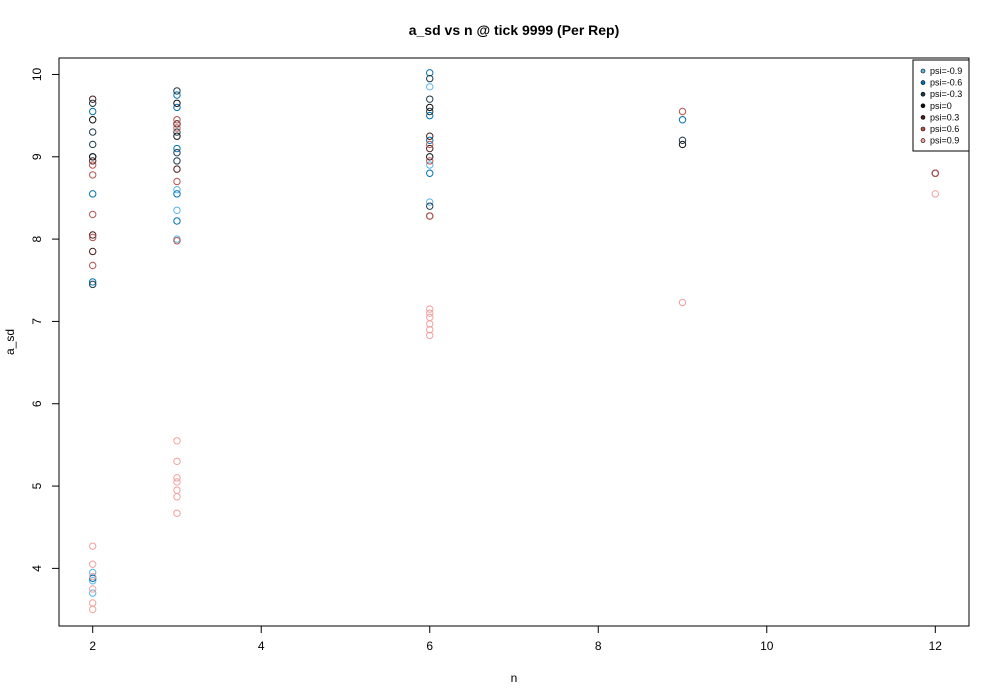 The height and width of the screenshot is (700, 1000). I want to click on y-tick-label: 4, so click(37, 568).